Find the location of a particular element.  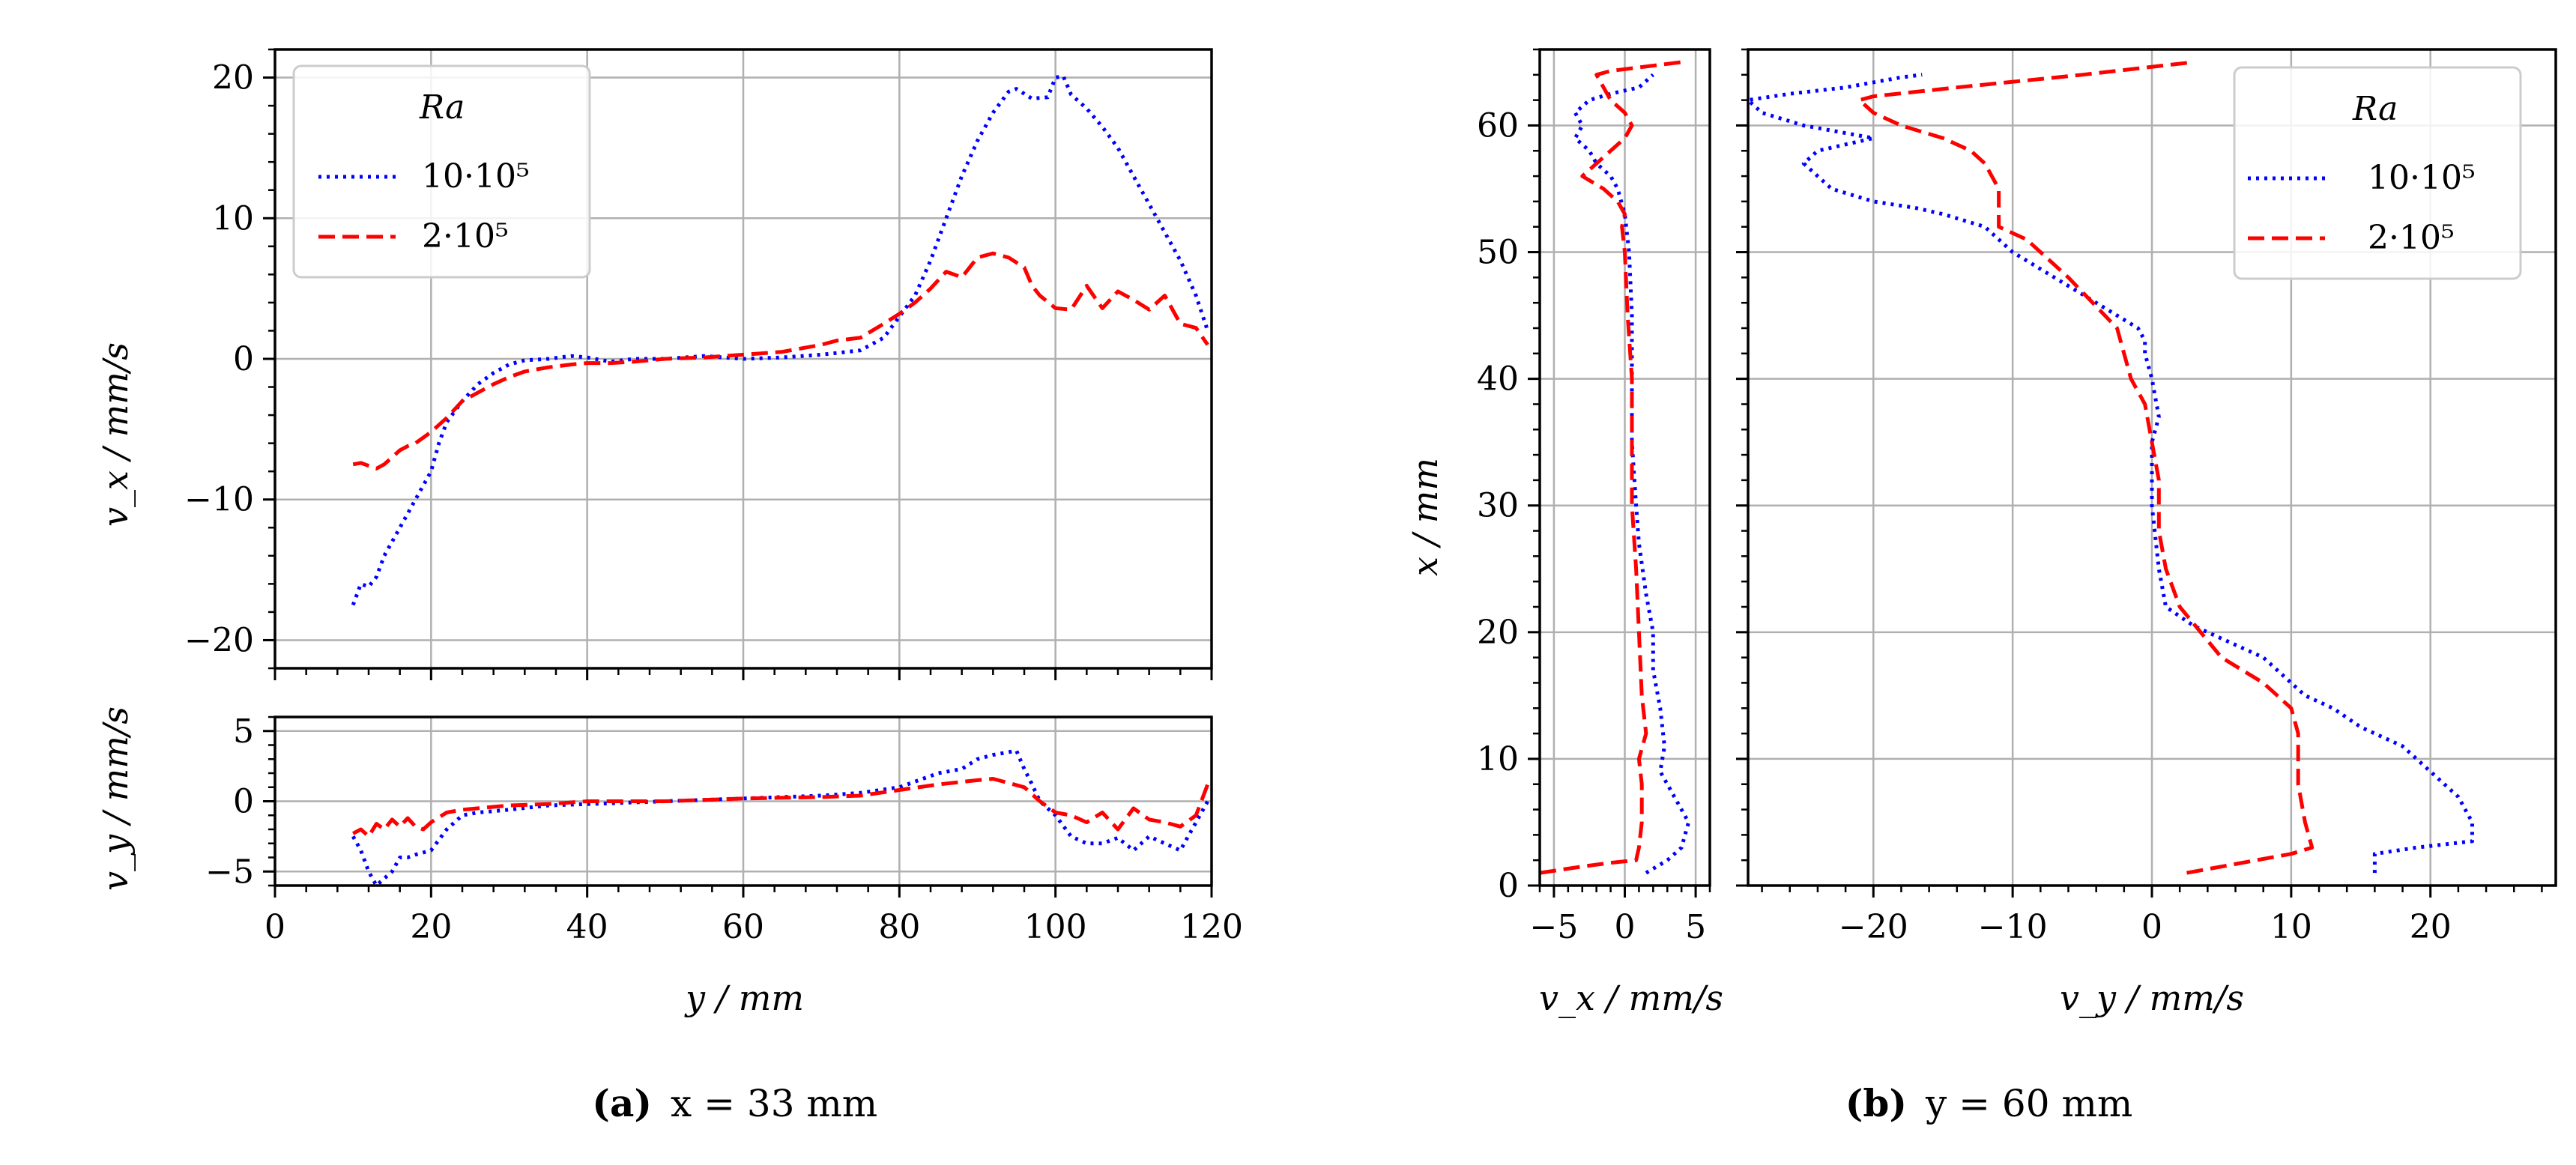

legend-a: Ra 10·10⁵ 2·10⁵ is located at coordinates (441, 171).